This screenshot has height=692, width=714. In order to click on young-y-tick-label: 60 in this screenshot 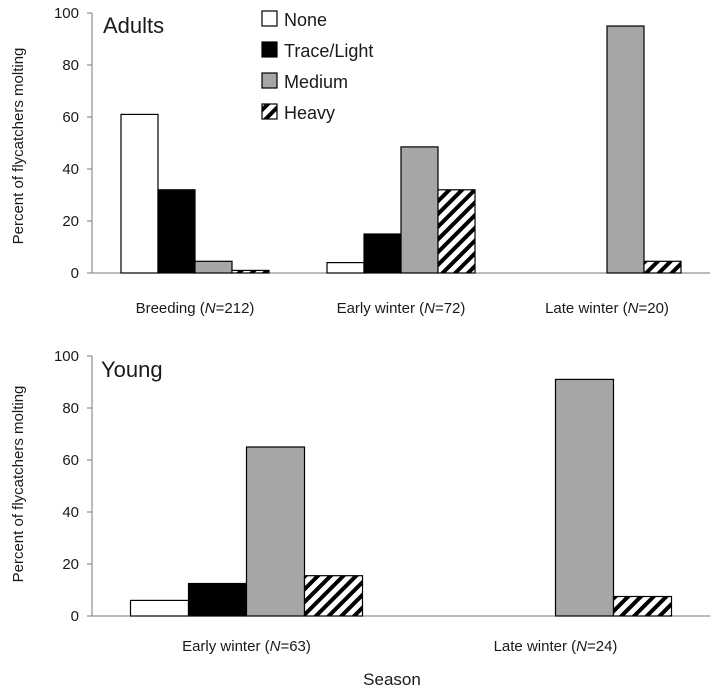, I will do `click(70, 460)`.